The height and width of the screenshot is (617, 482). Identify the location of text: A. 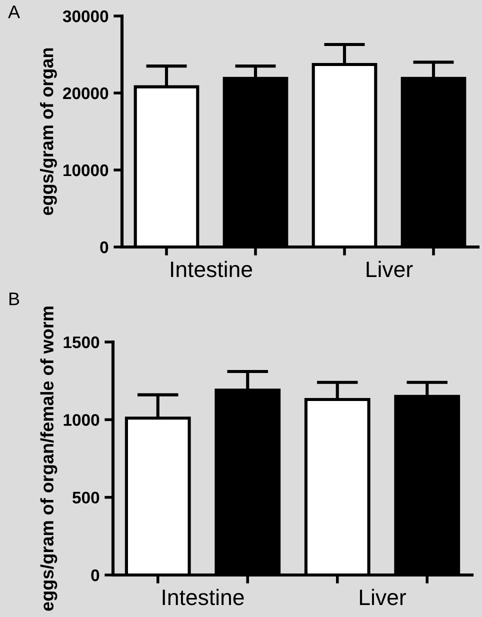
(14, 12).